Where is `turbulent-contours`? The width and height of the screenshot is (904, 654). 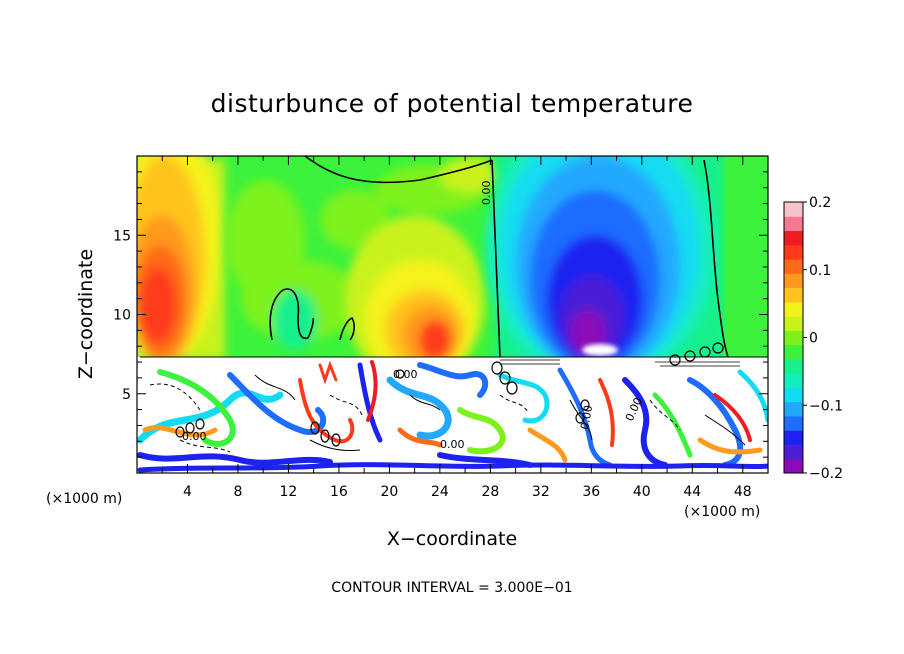 turbulent-contours is located at coordinates (454, 404).